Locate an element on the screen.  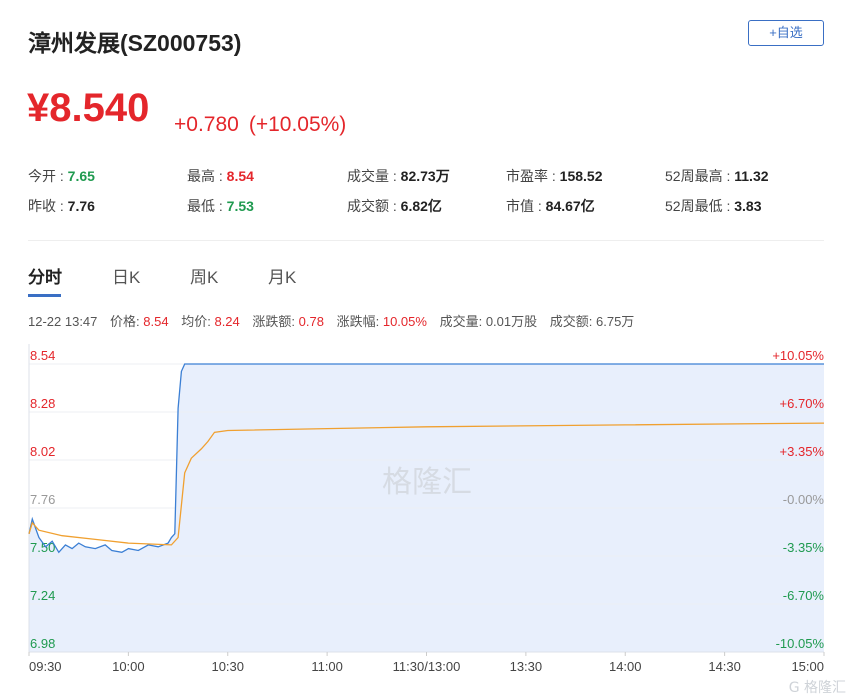
y-tick-label: 8.54 is located at coordinates (42, 355).